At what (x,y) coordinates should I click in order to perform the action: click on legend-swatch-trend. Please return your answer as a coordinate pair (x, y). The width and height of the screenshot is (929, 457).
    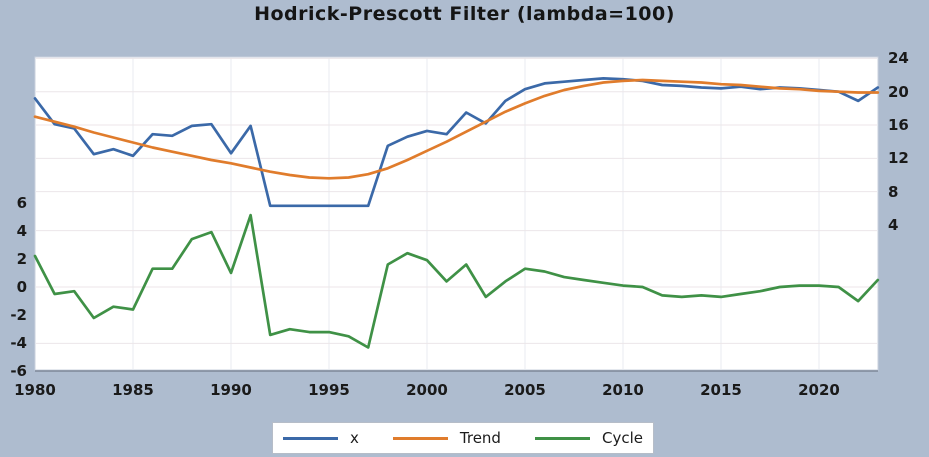
    Looking at the image, I should click on (420, 438).